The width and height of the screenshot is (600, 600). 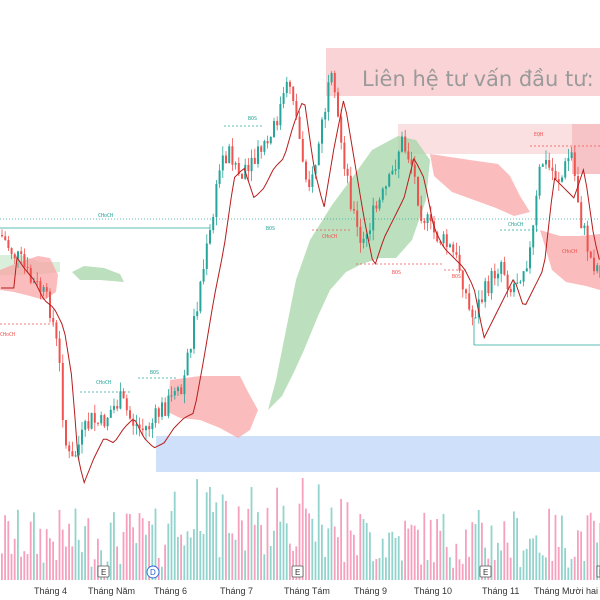 I want to click on banner-text: Liên hệ tư vấn đầu tư:, so click(x=478, y=79).